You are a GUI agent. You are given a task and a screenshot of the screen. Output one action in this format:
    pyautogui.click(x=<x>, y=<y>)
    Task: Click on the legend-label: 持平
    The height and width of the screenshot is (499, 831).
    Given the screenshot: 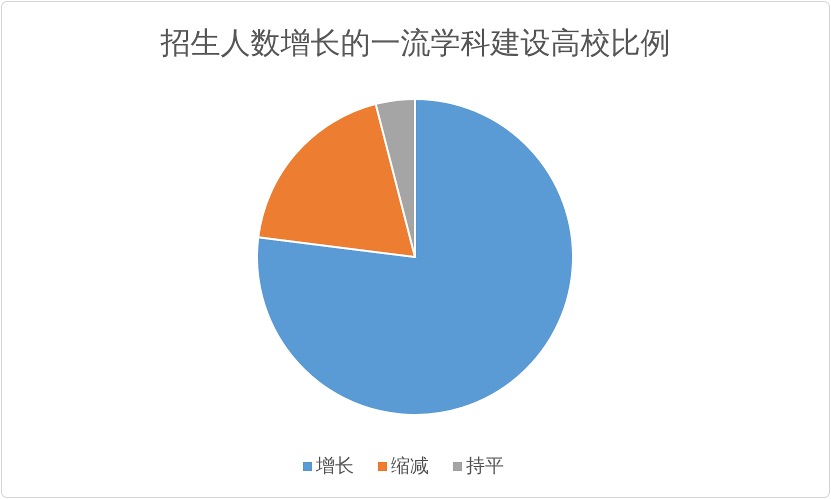 What is the action you would take?
    pyautogui.click(x=485, y=466)
    